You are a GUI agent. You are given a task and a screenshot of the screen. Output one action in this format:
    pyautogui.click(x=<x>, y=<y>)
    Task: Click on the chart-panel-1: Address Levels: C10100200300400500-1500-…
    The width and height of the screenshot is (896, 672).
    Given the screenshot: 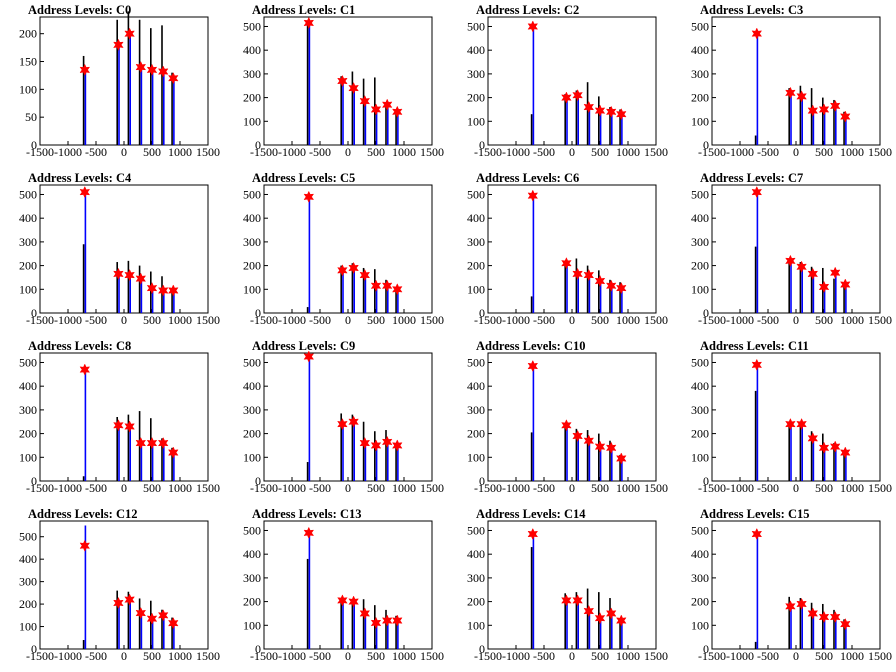 What is the action you would take?
    pyautogui.click(x=343, y=81)
    